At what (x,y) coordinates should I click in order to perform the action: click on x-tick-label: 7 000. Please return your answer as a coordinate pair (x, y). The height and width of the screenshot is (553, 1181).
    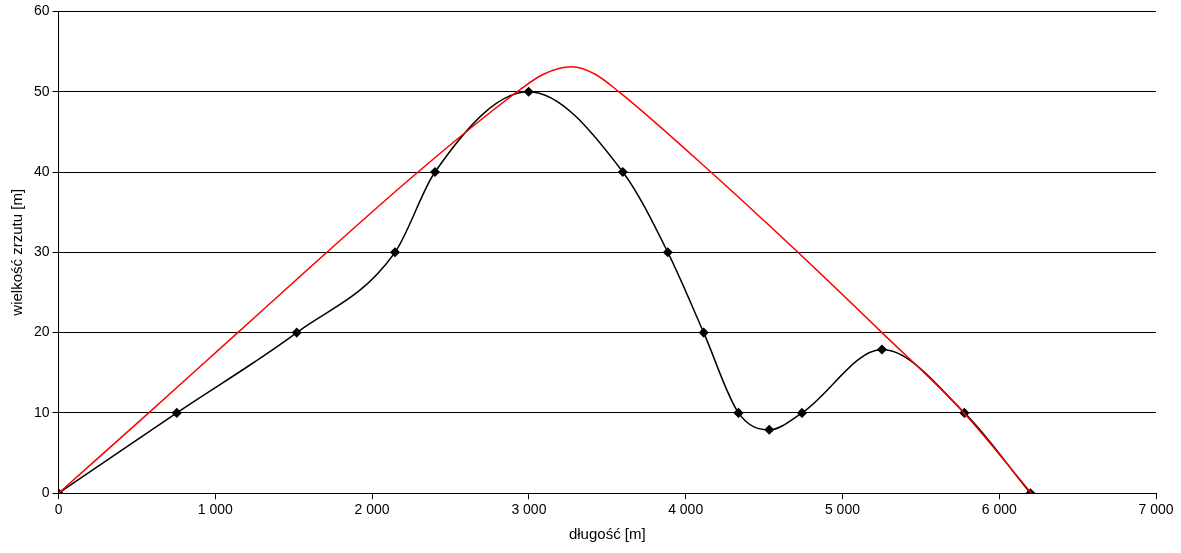
    Looking at the image, I should click on (1156, 509).